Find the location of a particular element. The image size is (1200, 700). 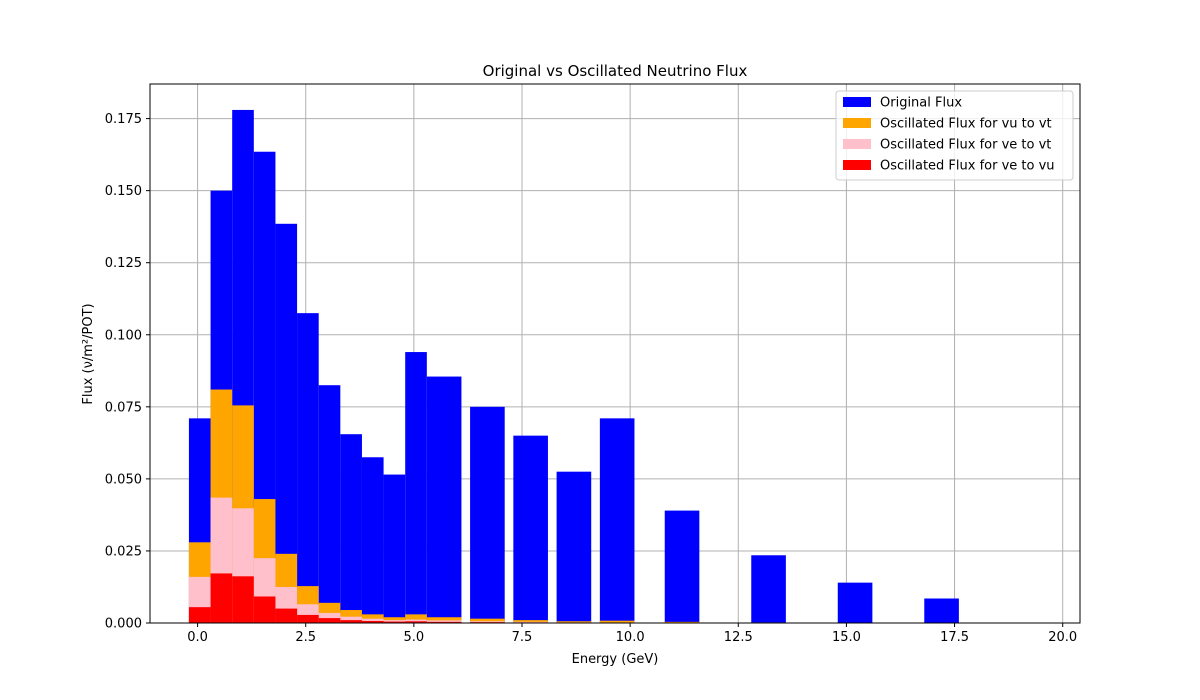

y-tick-label: 0.025 is located at coordinates (123, 551).